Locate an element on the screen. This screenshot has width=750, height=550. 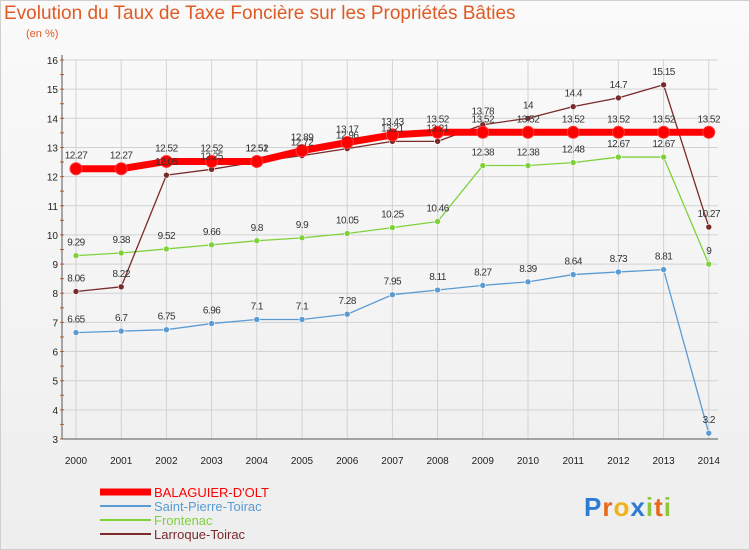
x-tick-label: 2006 is located at coordinates (347, 461).